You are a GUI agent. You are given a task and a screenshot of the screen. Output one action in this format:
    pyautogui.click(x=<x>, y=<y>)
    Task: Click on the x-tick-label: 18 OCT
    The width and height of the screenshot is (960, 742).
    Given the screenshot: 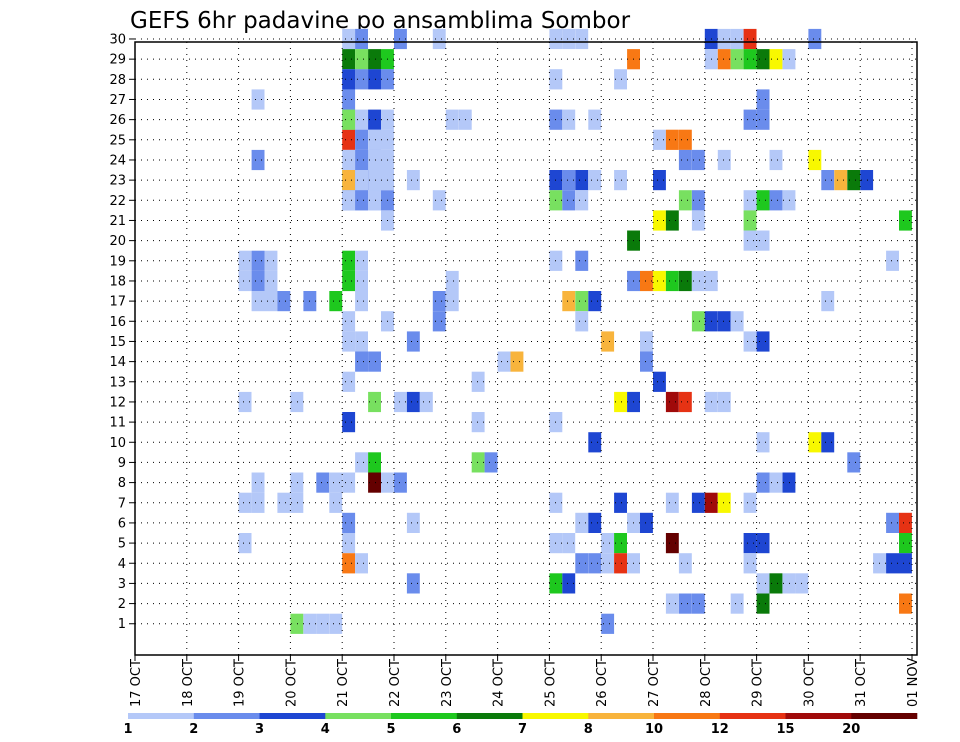 What is the action you would take?
    pyautogui.click(x=188, y=683)
    